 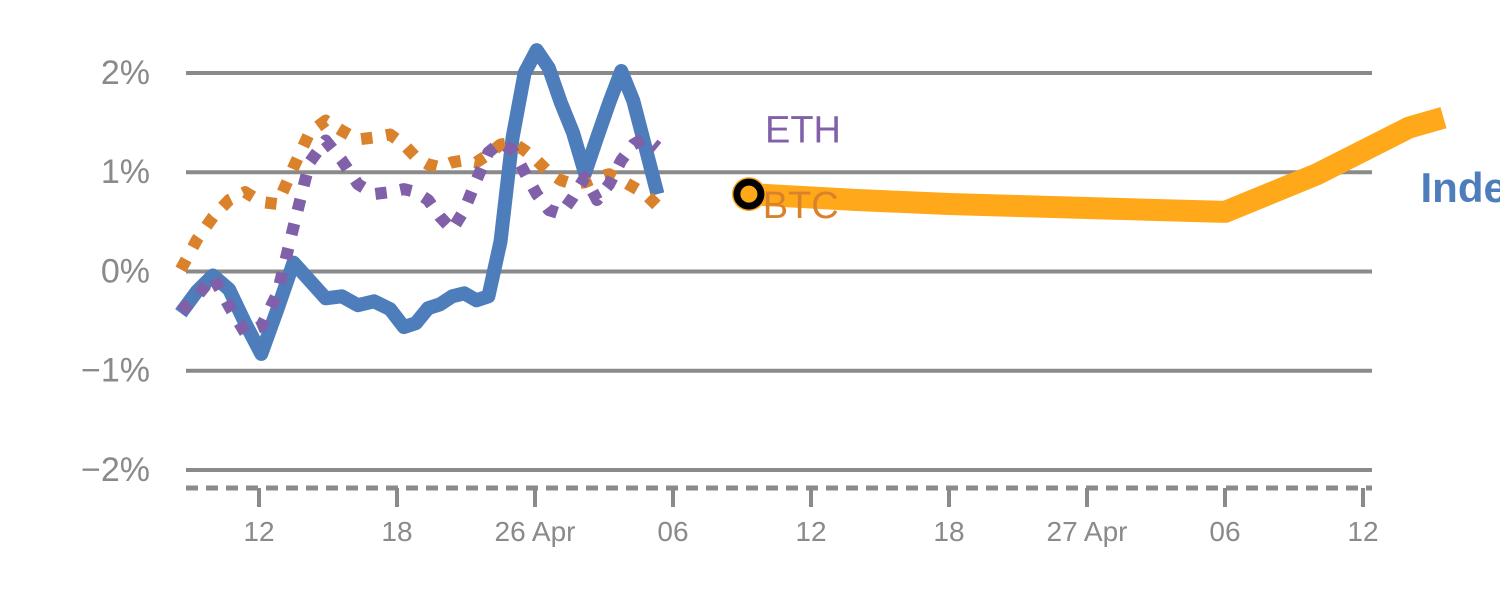 I want to click on y-tick-label-2: 0%, so click(x=125, y=271).